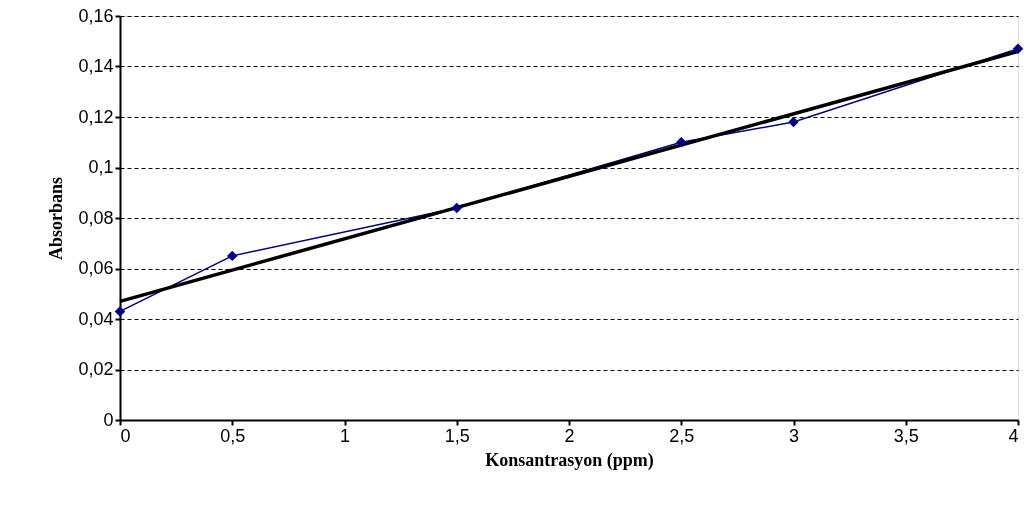 The height and width of the screenshot is (520, 1034). Describe the element at coordinates (96, 66) in the screenshot. I see `y-tick-label: 0,14` at that location.